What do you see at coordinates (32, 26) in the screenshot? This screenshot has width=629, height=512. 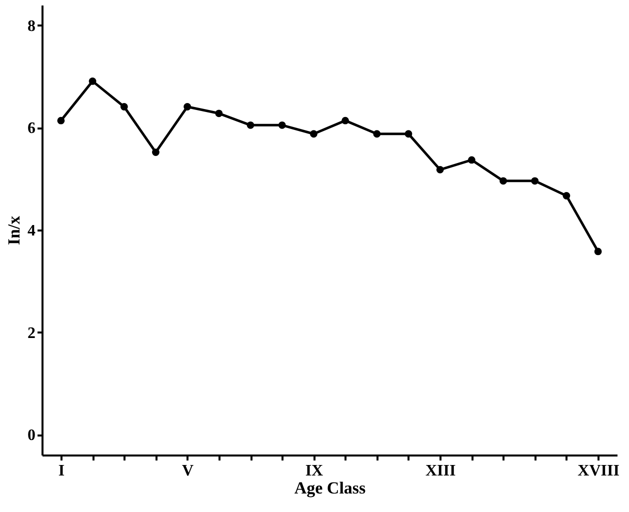 I see `y-tick-label: 8` at bounding box center [32, 26].